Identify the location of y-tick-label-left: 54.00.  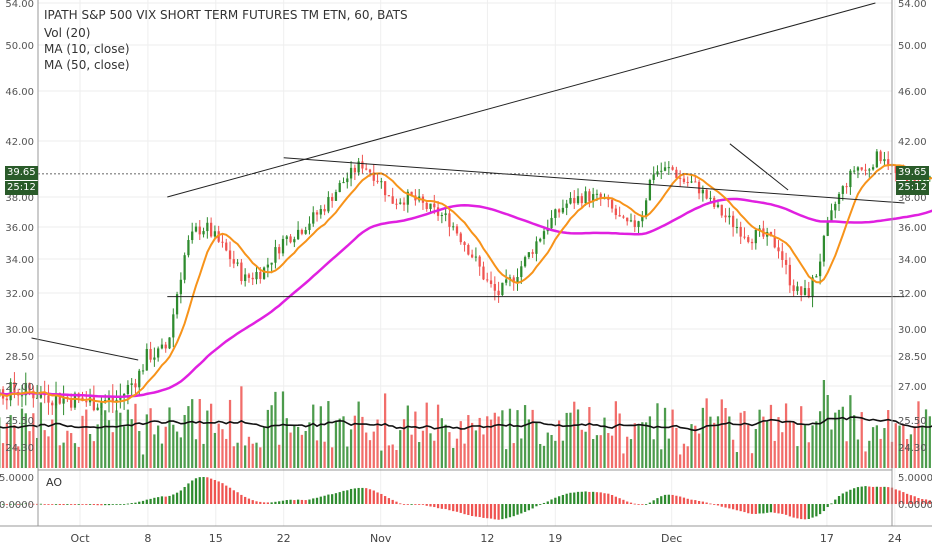
(19, 5).